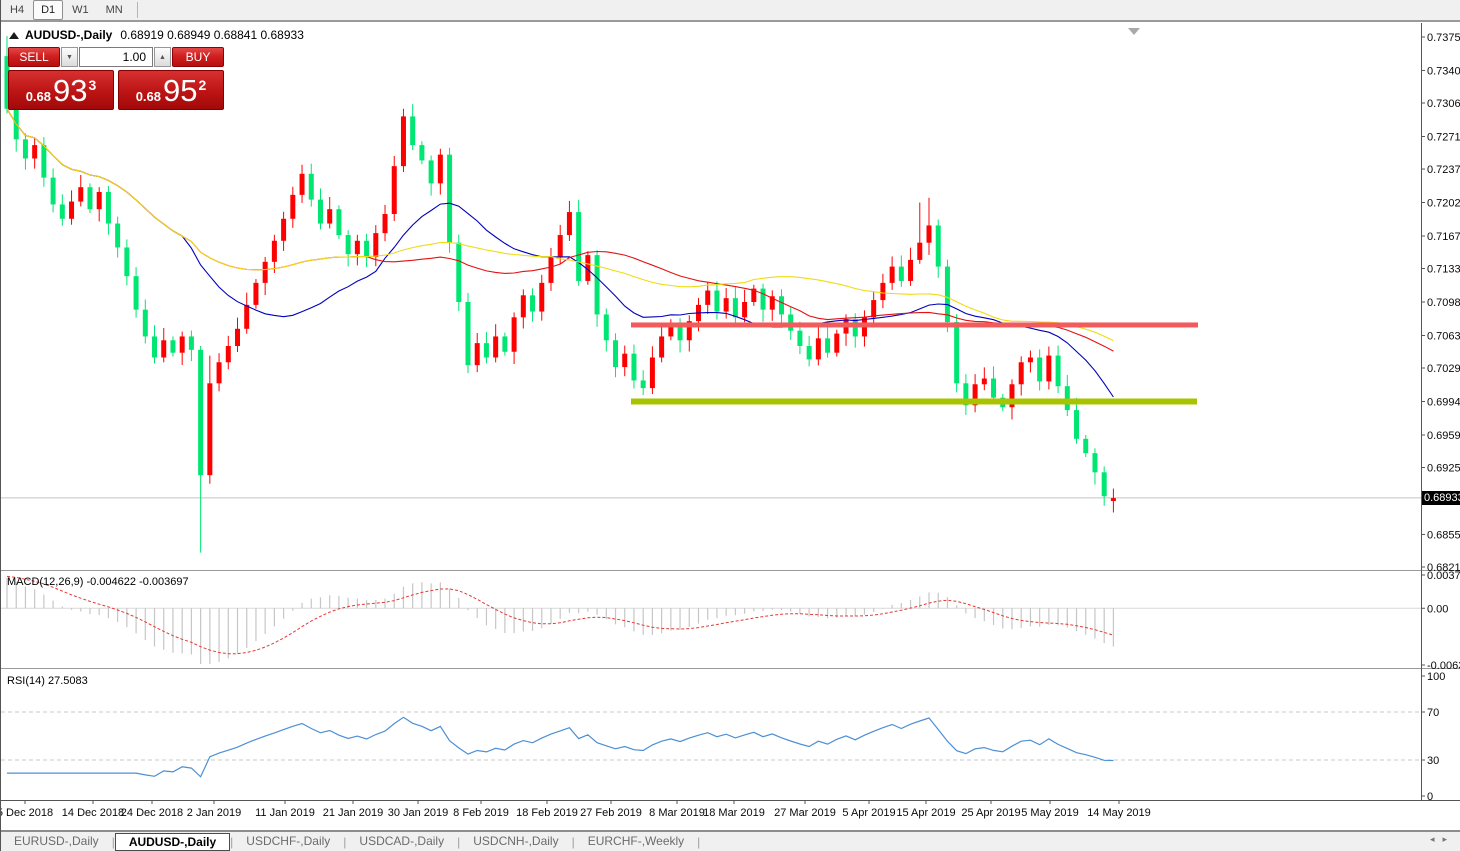 This screenshot has height=851, width=1460. Describe the element at coordinates (805, 813) in the screenshot. I see `date-tick-label: 27 Mar 2019` at that location.